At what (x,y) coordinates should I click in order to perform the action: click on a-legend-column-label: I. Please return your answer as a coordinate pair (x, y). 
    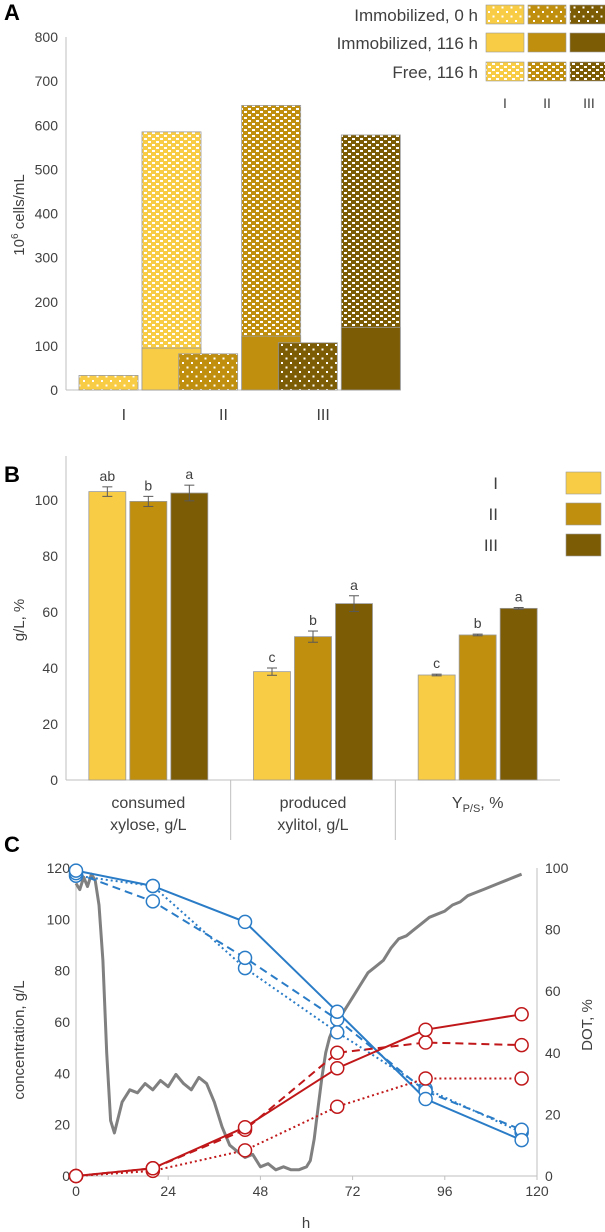
    Looking at the image, I should click on (505, 103).